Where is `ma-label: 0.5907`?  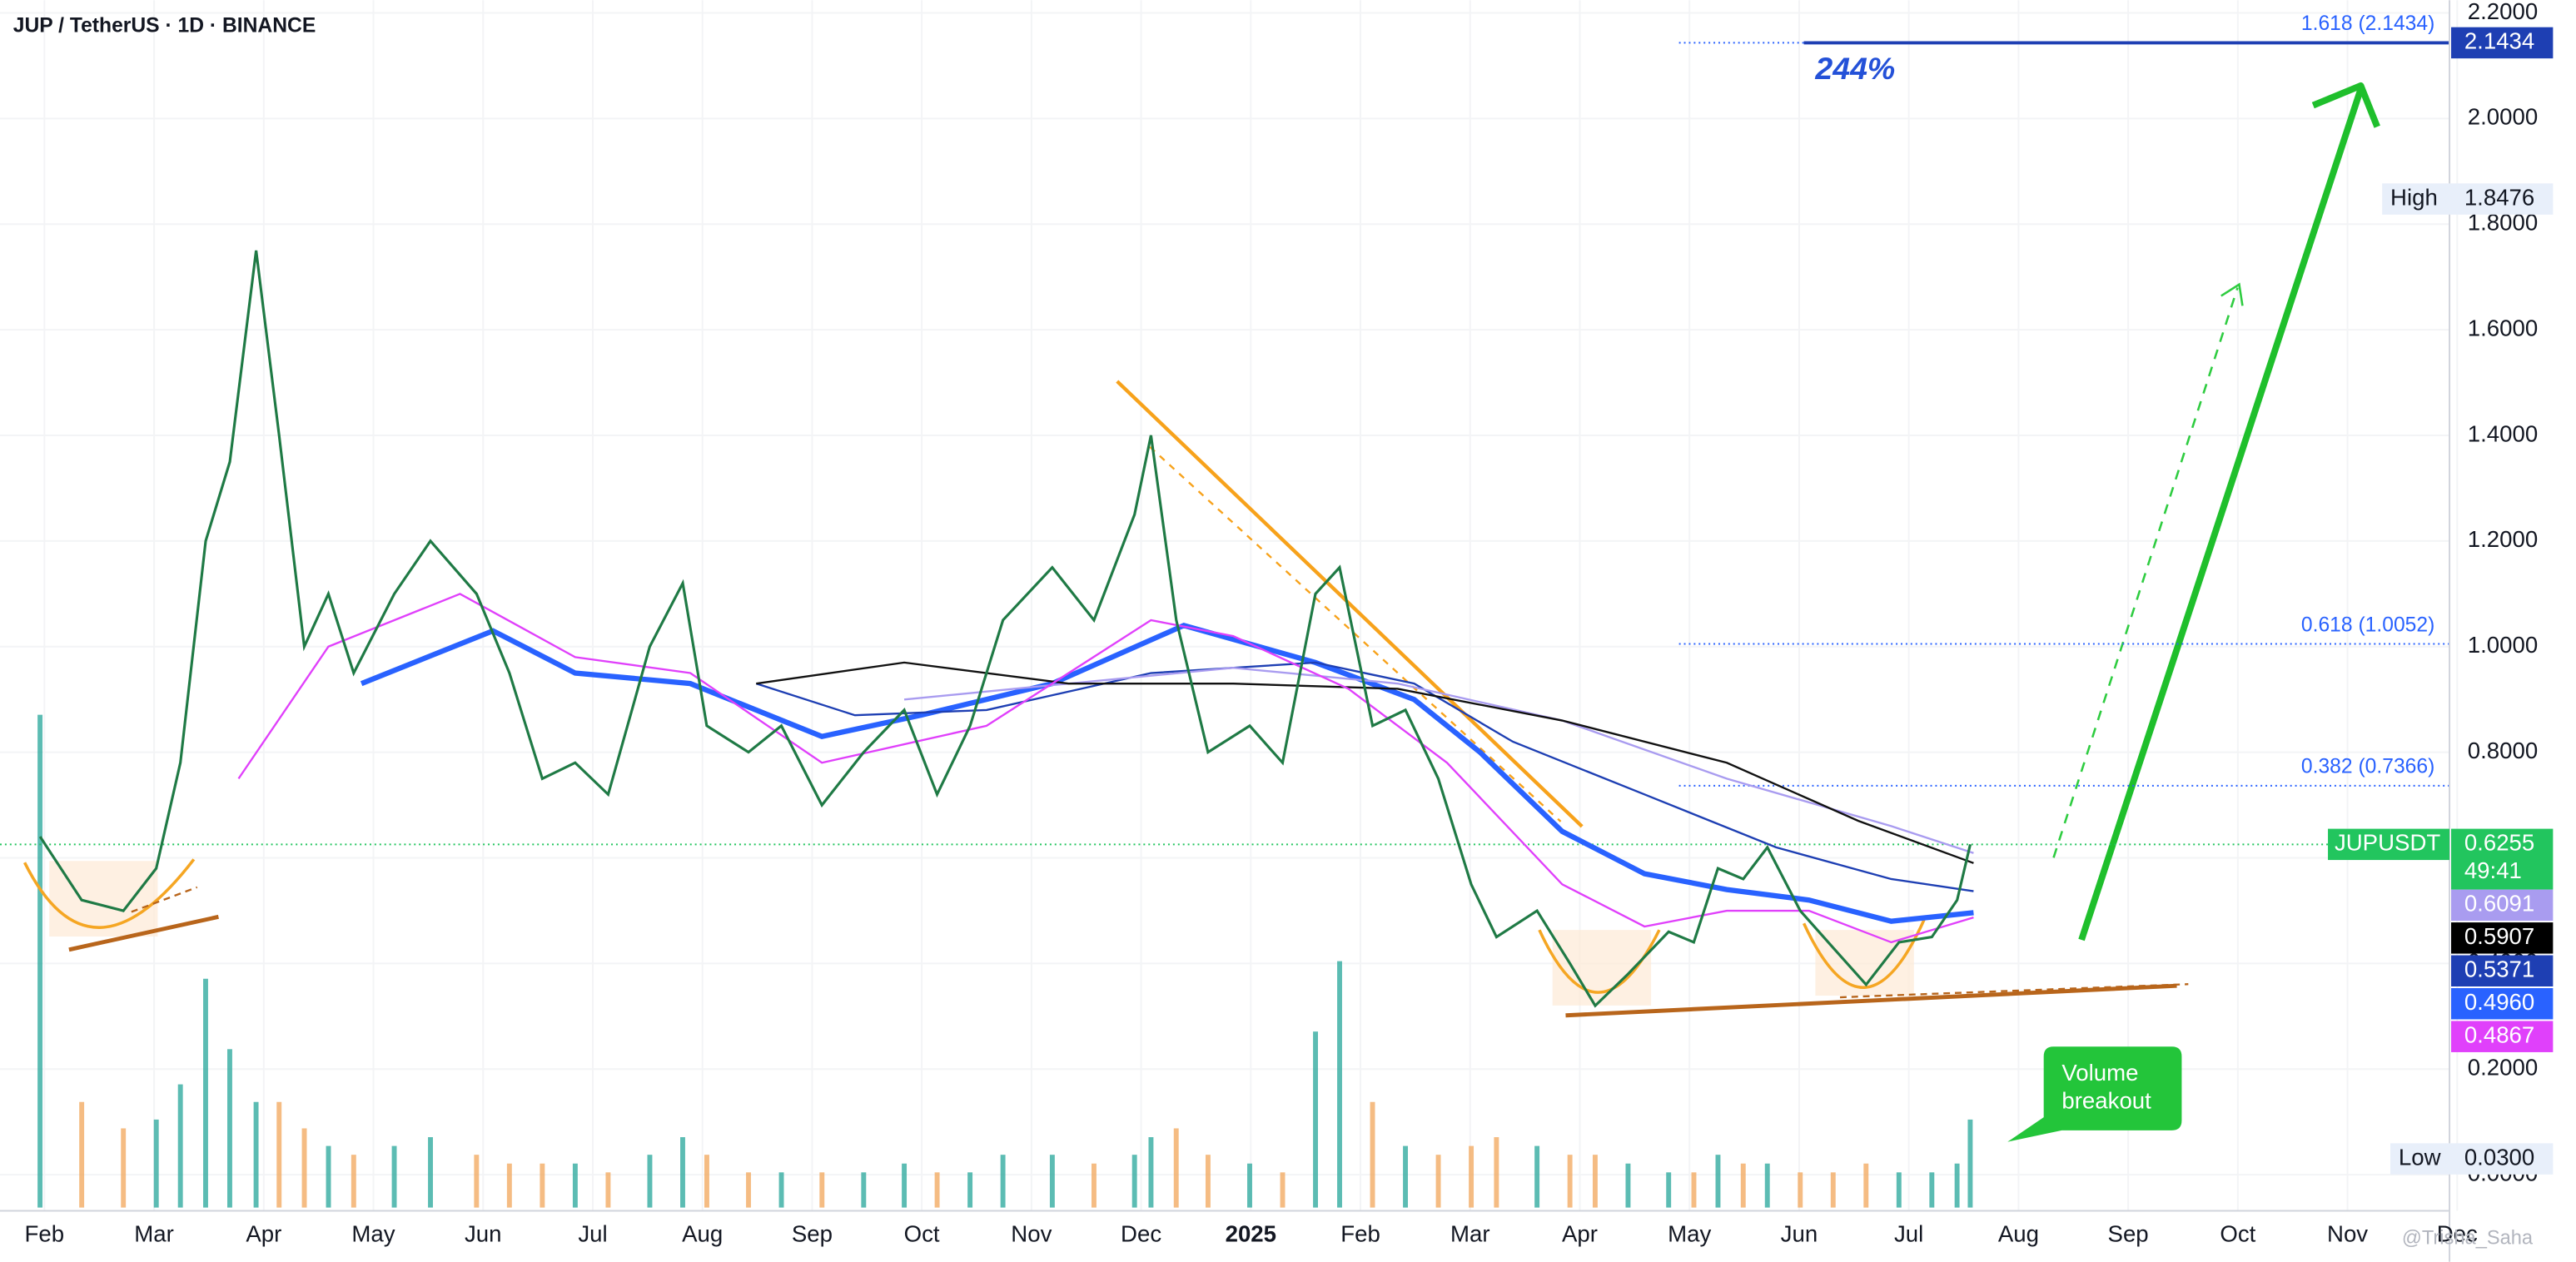
ma-label: 0.5907 is located at coordinates (2499, 936).